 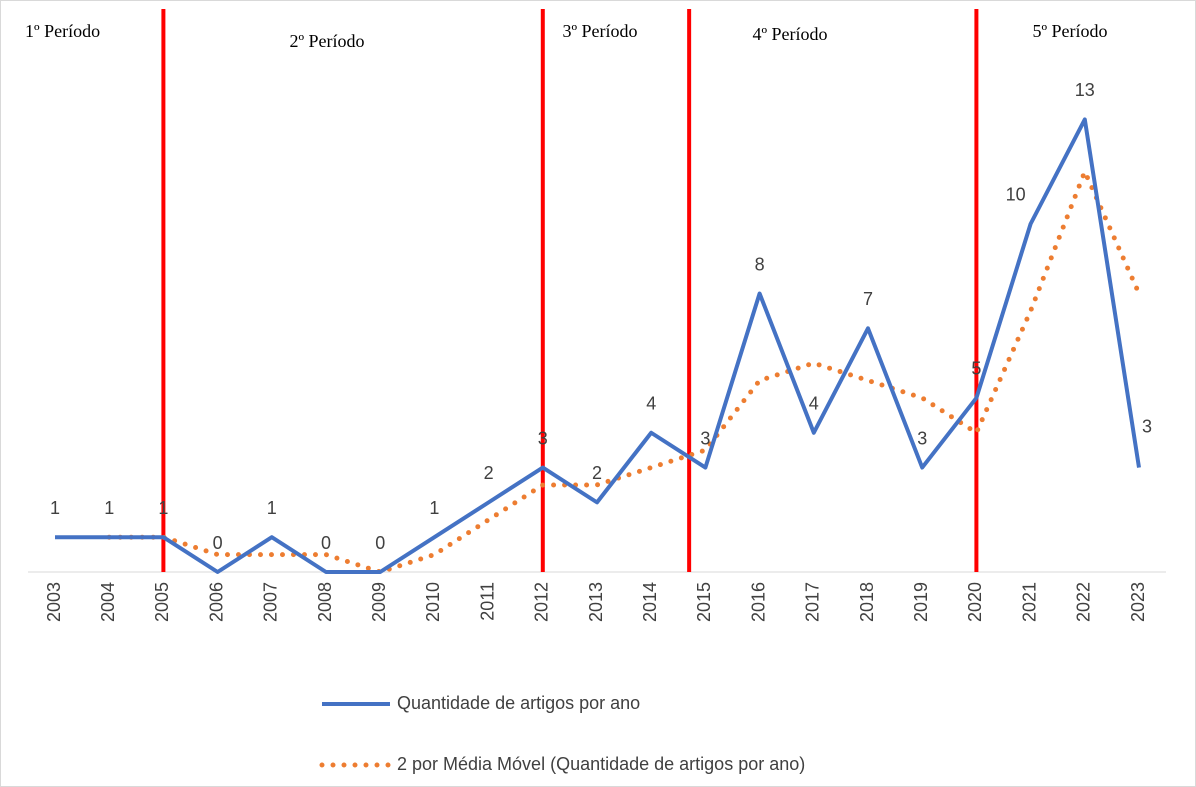 I want to click on x-tick-label: 2021, so click(x=1029, y=602).